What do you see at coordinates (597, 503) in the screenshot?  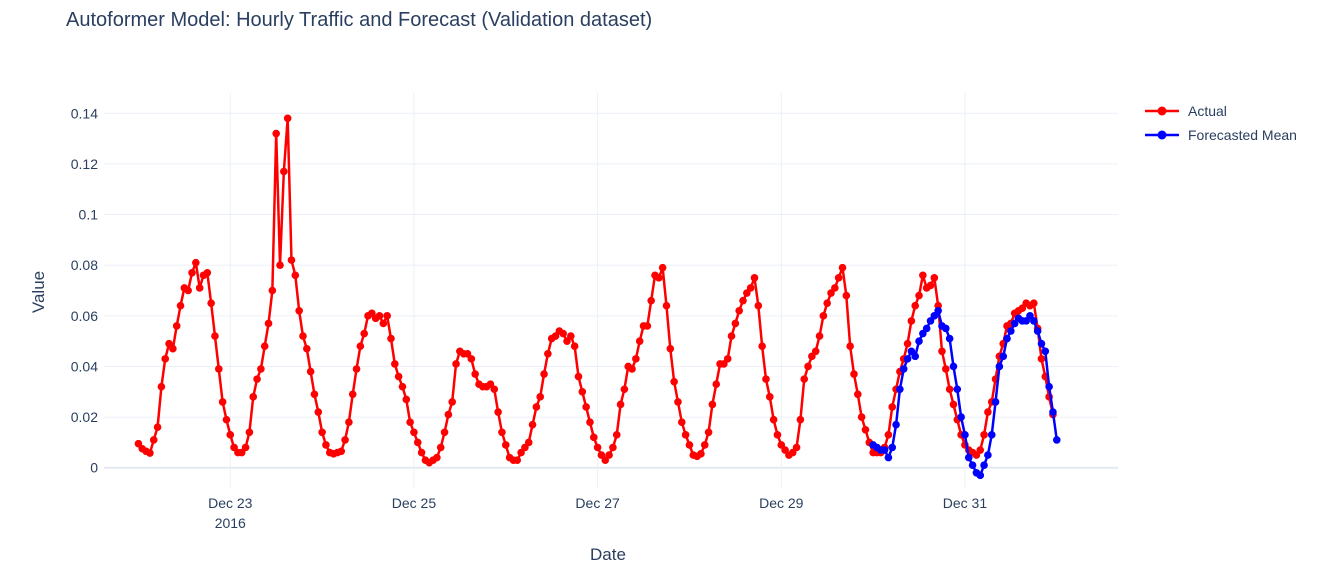 I see `x-tick-label: Dec 27` at bounding box center [597, 503].